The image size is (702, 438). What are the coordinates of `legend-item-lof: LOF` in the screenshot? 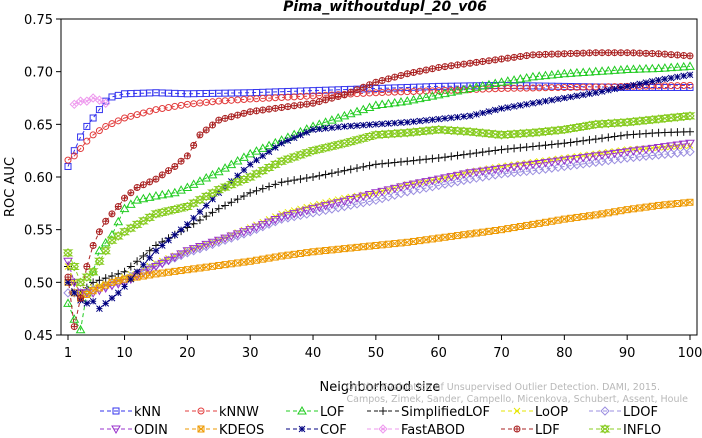 It's located at (315, 412).